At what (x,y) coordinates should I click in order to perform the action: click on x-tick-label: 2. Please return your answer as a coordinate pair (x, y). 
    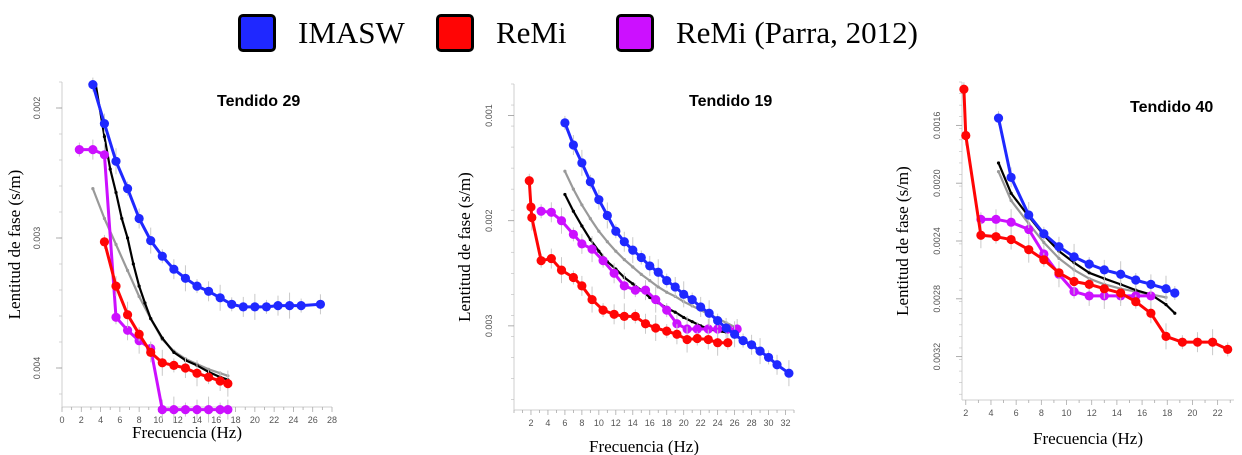
    Looking at the image, I should click on (81, 420).